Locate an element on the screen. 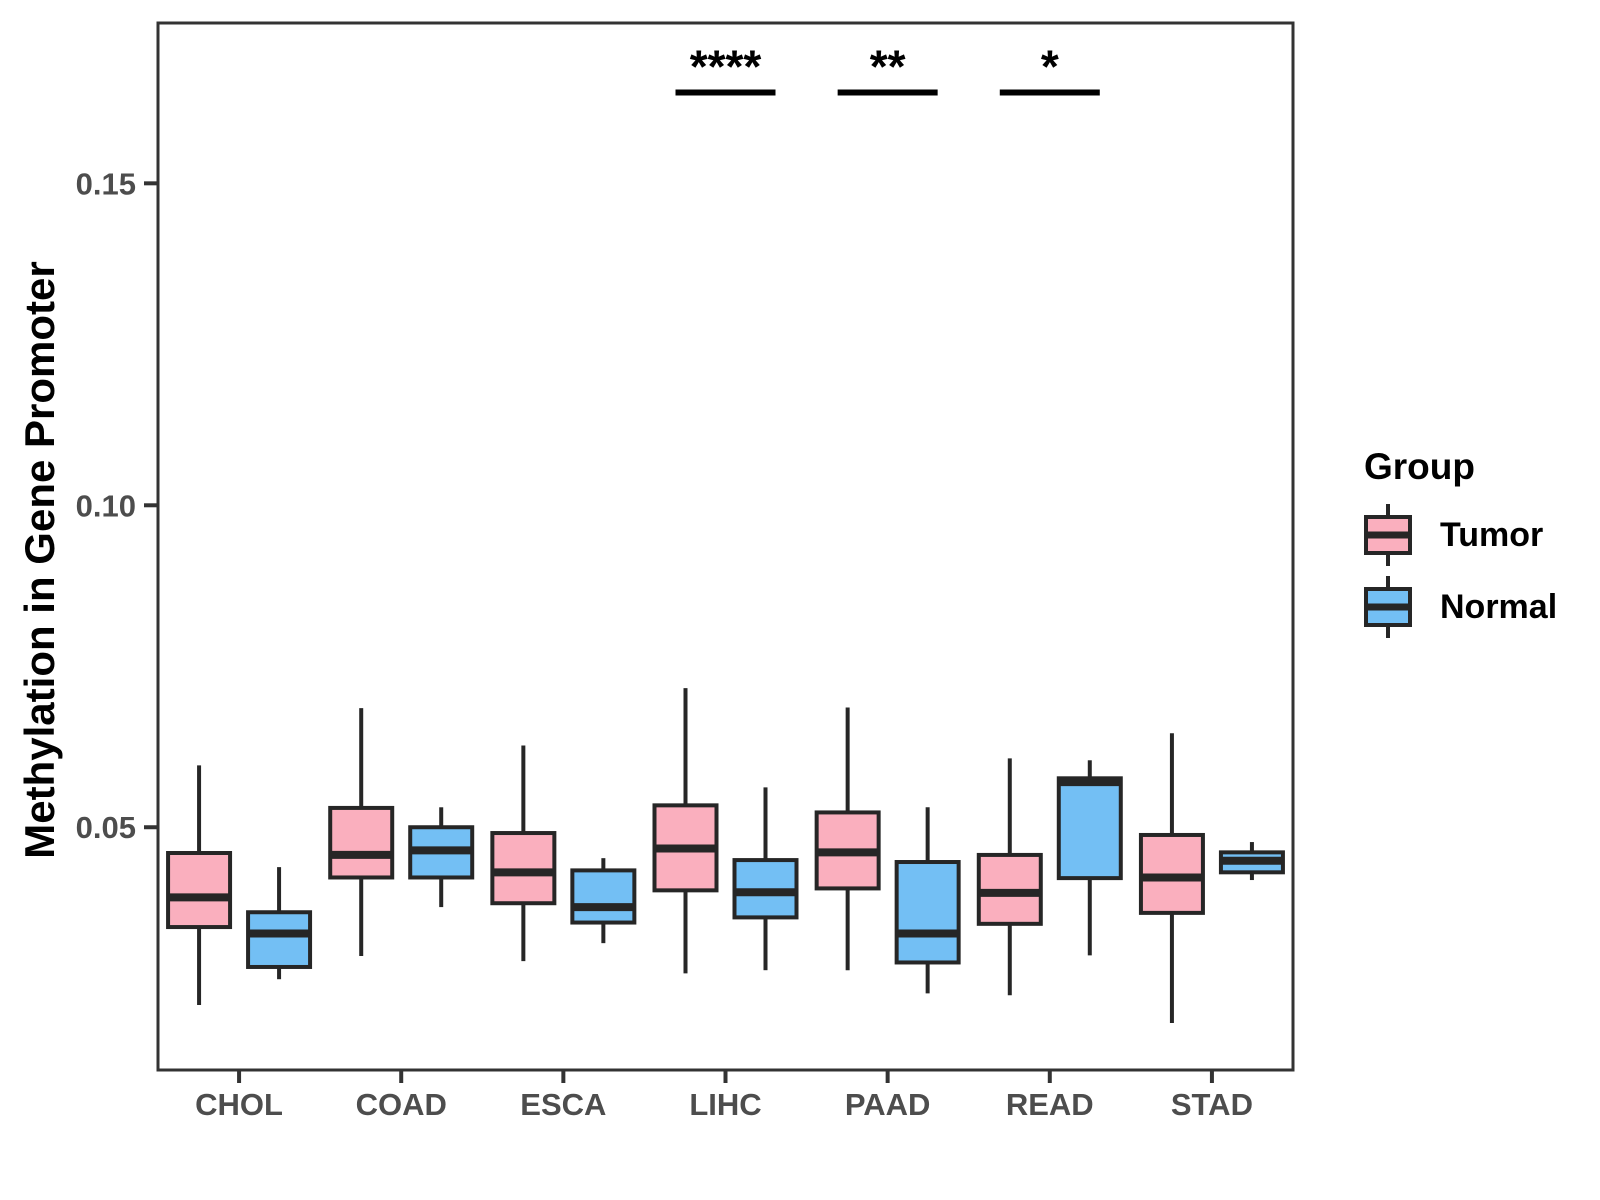 This screenshot has width=1600, height=1200. legend-item-normal: Normal is located at coordinates (1458, 607).